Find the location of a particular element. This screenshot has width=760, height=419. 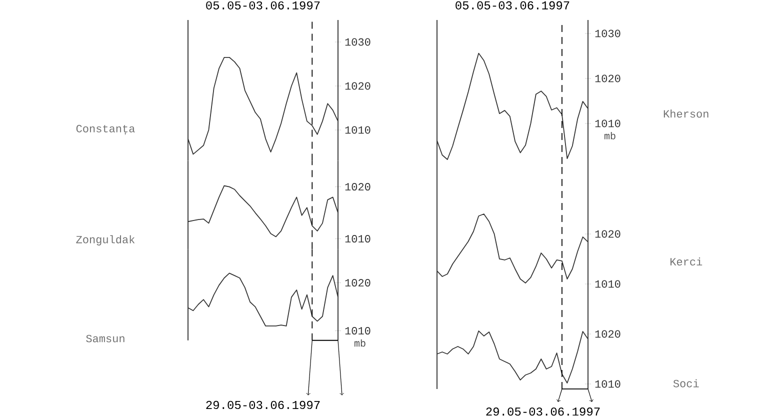

y-axis-title: Samsun is located at coordinates (105, 338).